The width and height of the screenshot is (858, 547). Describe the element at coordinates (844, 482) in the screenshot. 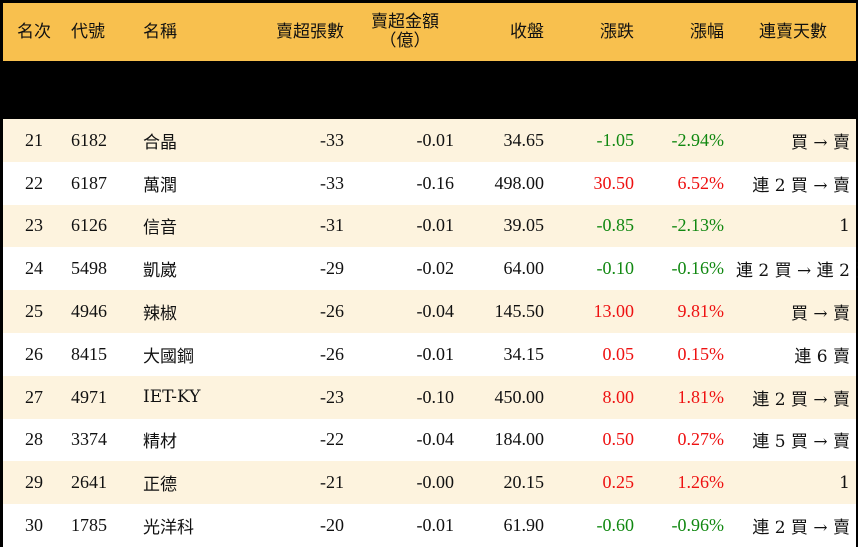

I see `sell-streak-cell: 1` at that location.